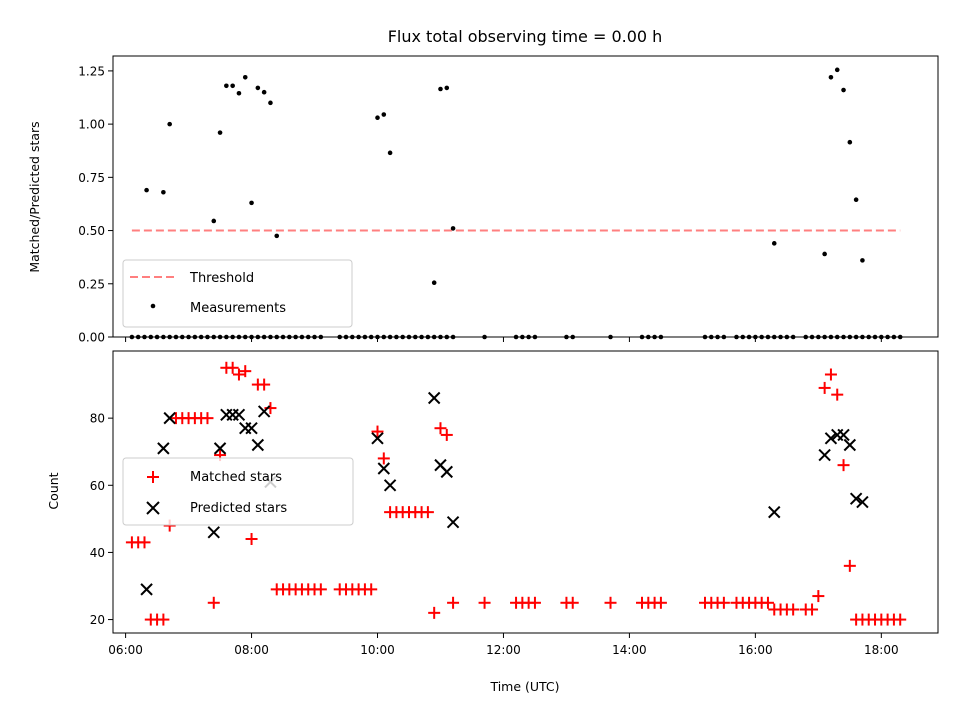 The height and width of the screenshot is (720, 960). What do you see at coordinates (91, 71) in the screenshot?
I see `top-y-tick-label: 1.25` at bounding box center [91, 71].